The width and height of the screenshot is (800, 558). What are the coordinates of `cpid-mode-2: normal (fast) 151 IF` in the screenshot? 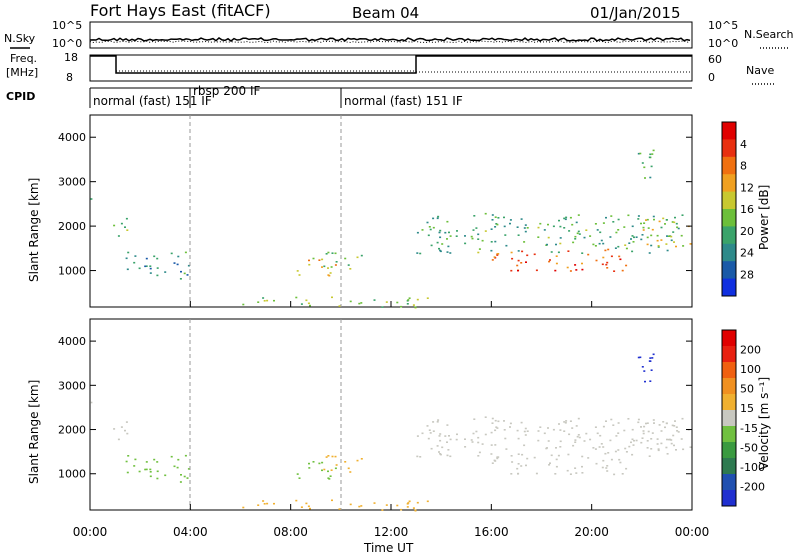 It's located at (403, 101).